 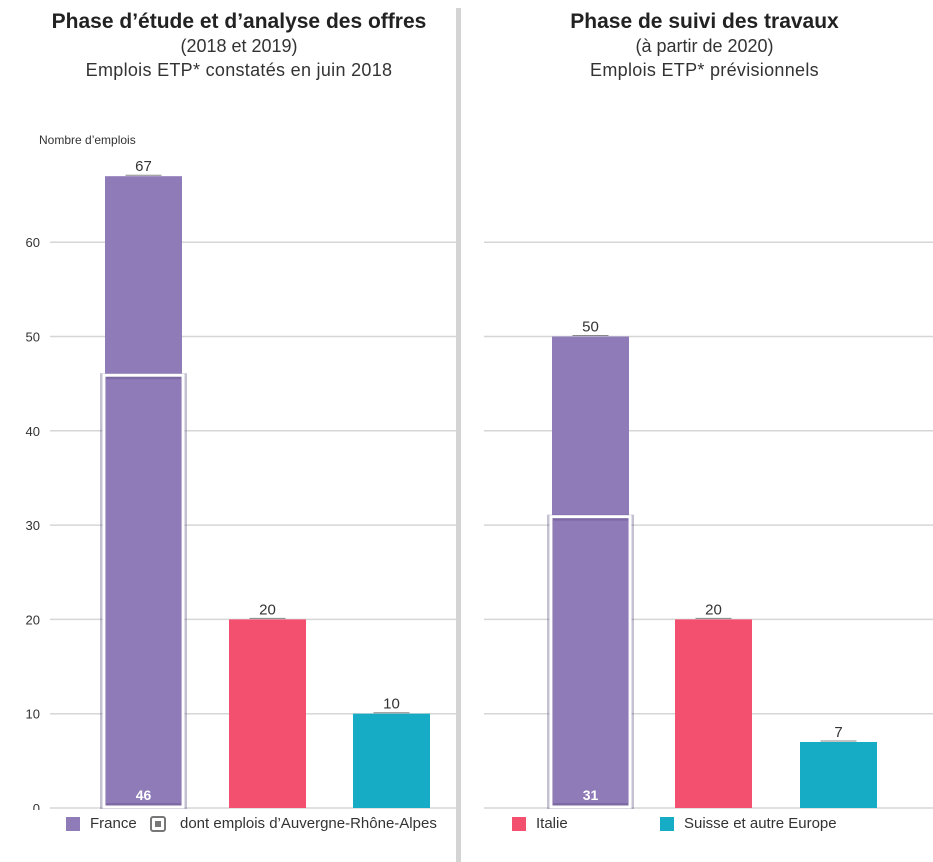 What do you see at coordinates (713, 713) in the screenshot?
I see `bar-suivi-italie` at bounding box center [713, 713].